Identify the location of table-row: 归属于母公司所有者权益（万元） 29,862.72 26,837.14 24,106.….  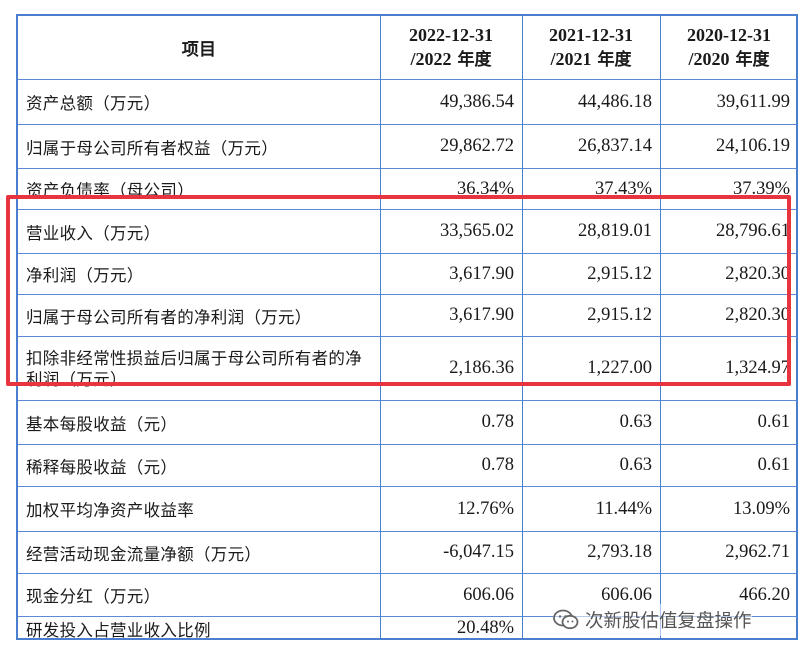
(407, 146).